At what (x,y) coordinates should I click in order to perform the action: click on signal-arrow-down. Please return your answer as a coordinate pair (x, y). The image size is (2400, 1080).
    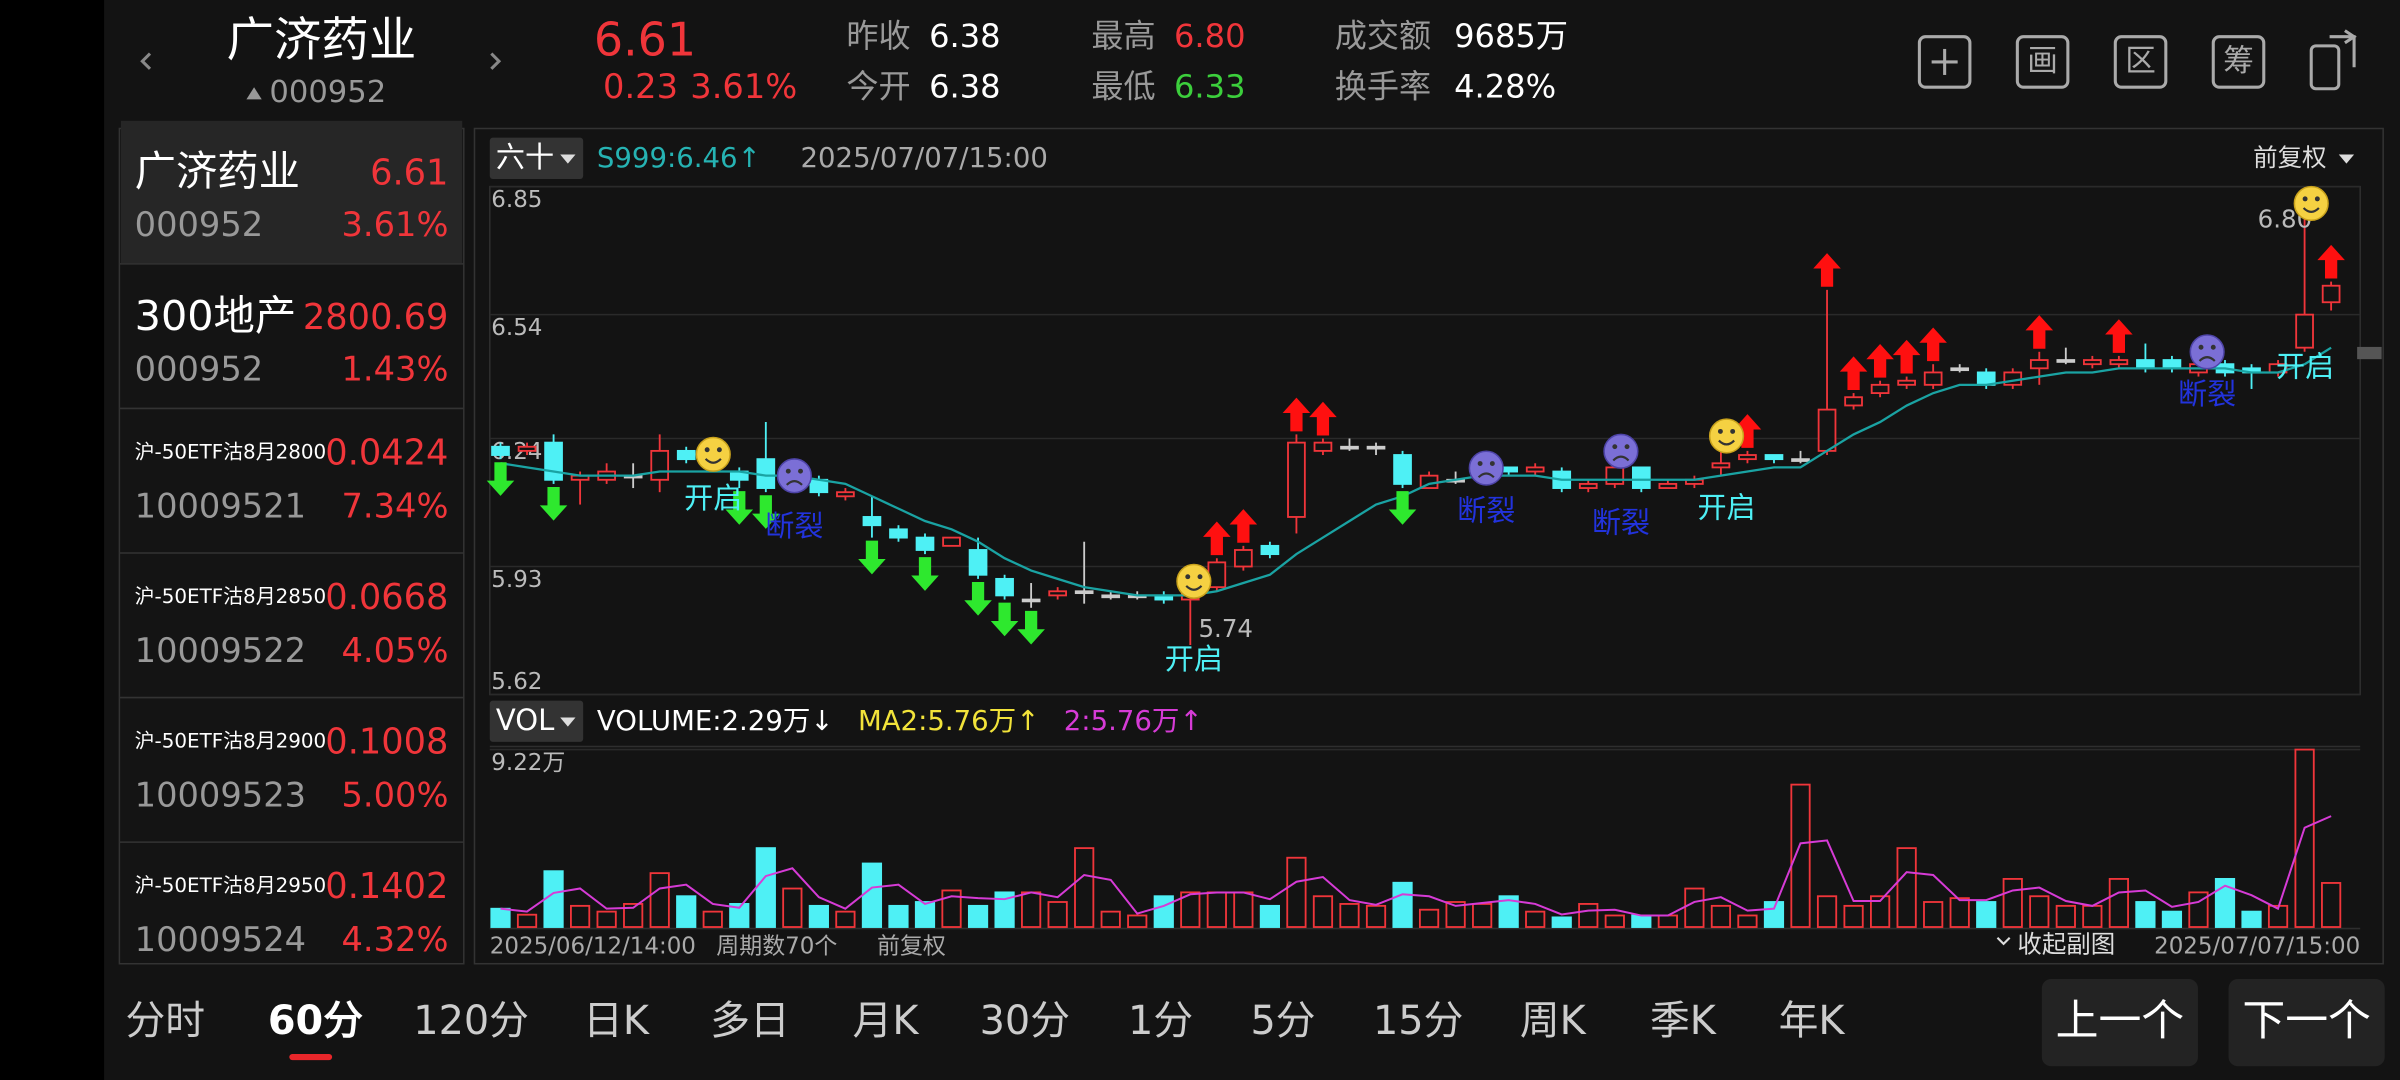
    Looking at the image, I should click on (739, 508).